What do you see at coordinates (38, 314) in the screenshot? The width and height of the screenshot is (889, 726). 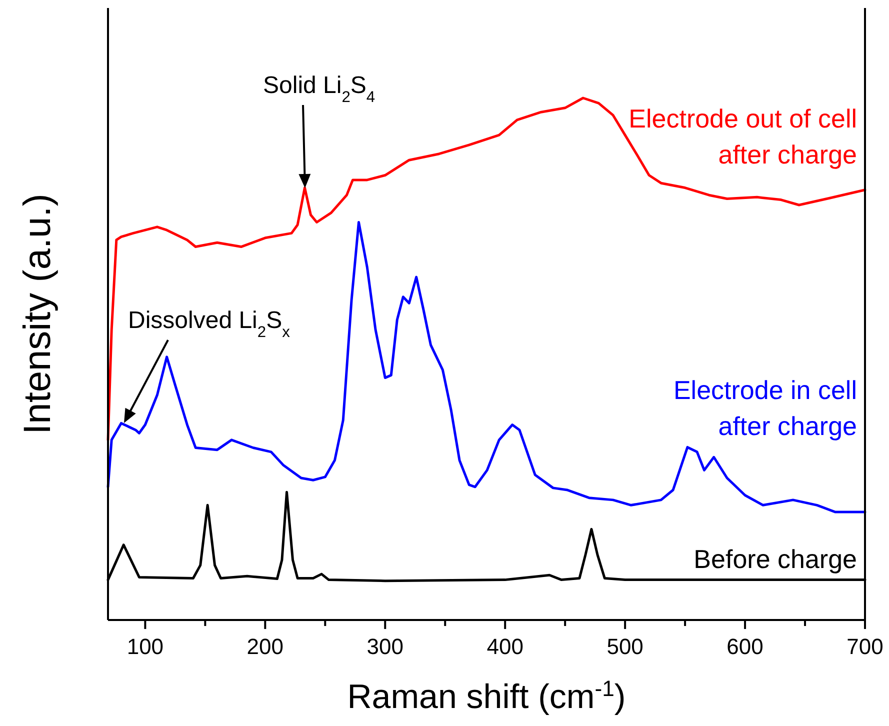 I see `y-axis-title: Intensity (a.u.)` at bounding box center [38, 314].